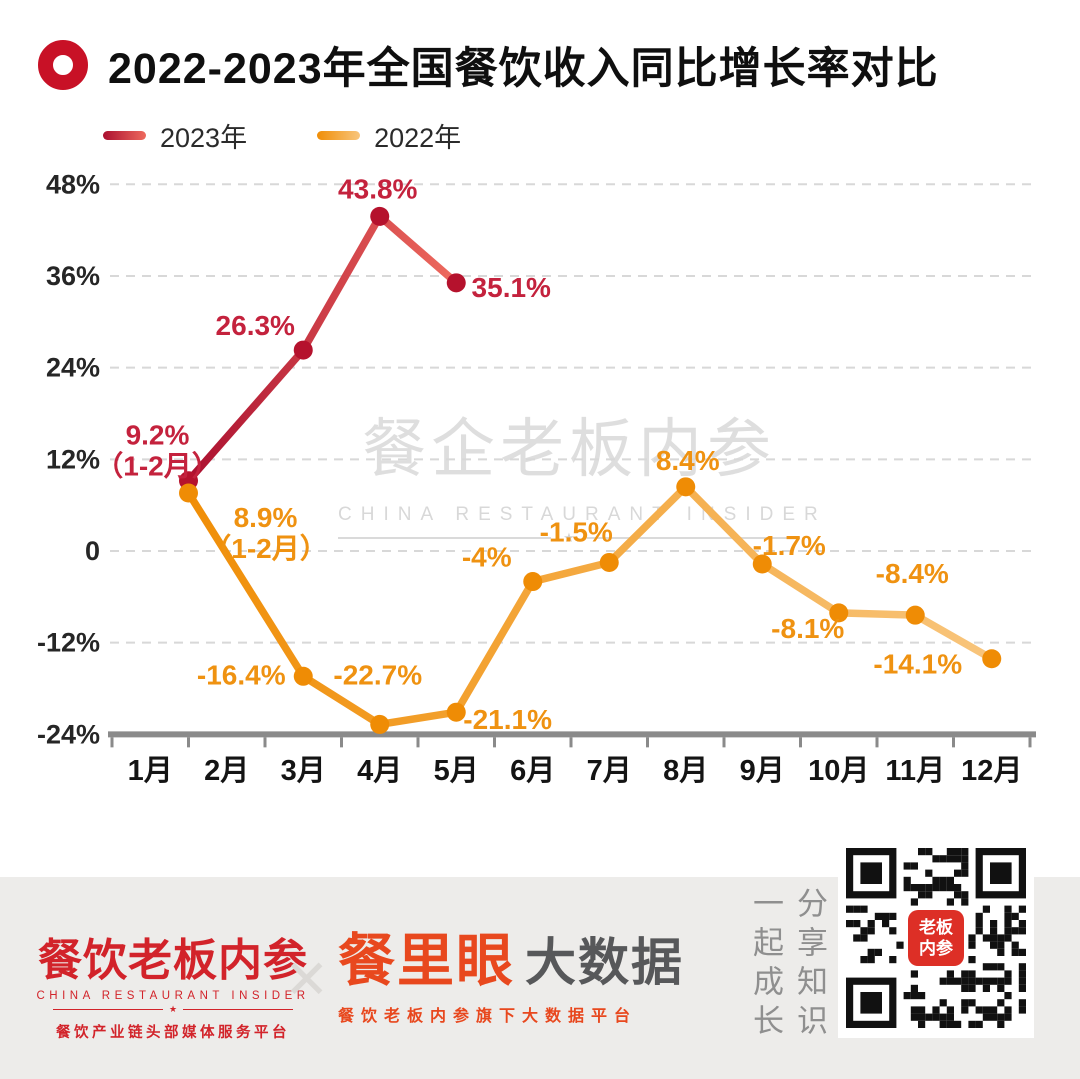 The width and height of the screenshot is (1080, 1079). Describe the element at coordinates (533, 582) in the screenshot. I see `data-point-2022年-6月` at that location.